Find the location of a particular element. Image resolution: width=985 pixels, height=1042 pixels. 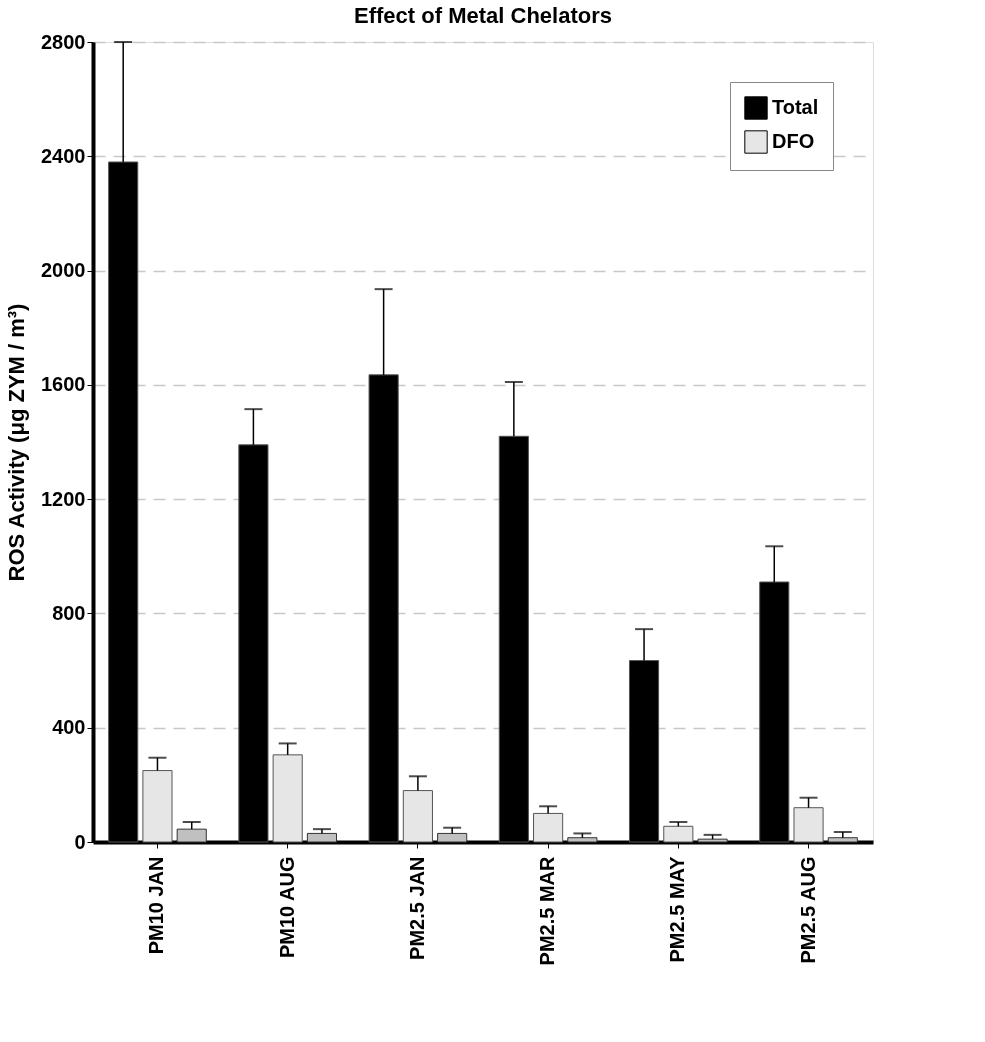

legend-label: Total is located at coordinates (795, 107).